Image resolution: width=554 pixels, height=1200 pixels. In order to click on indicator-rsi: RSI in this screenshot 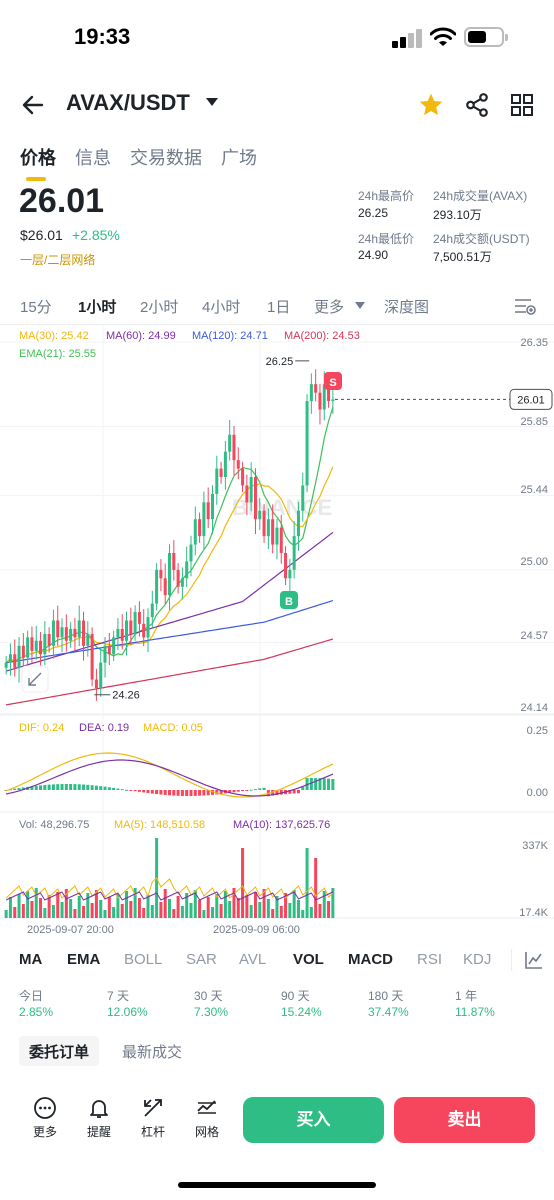, I will do `click(430, 959)`.